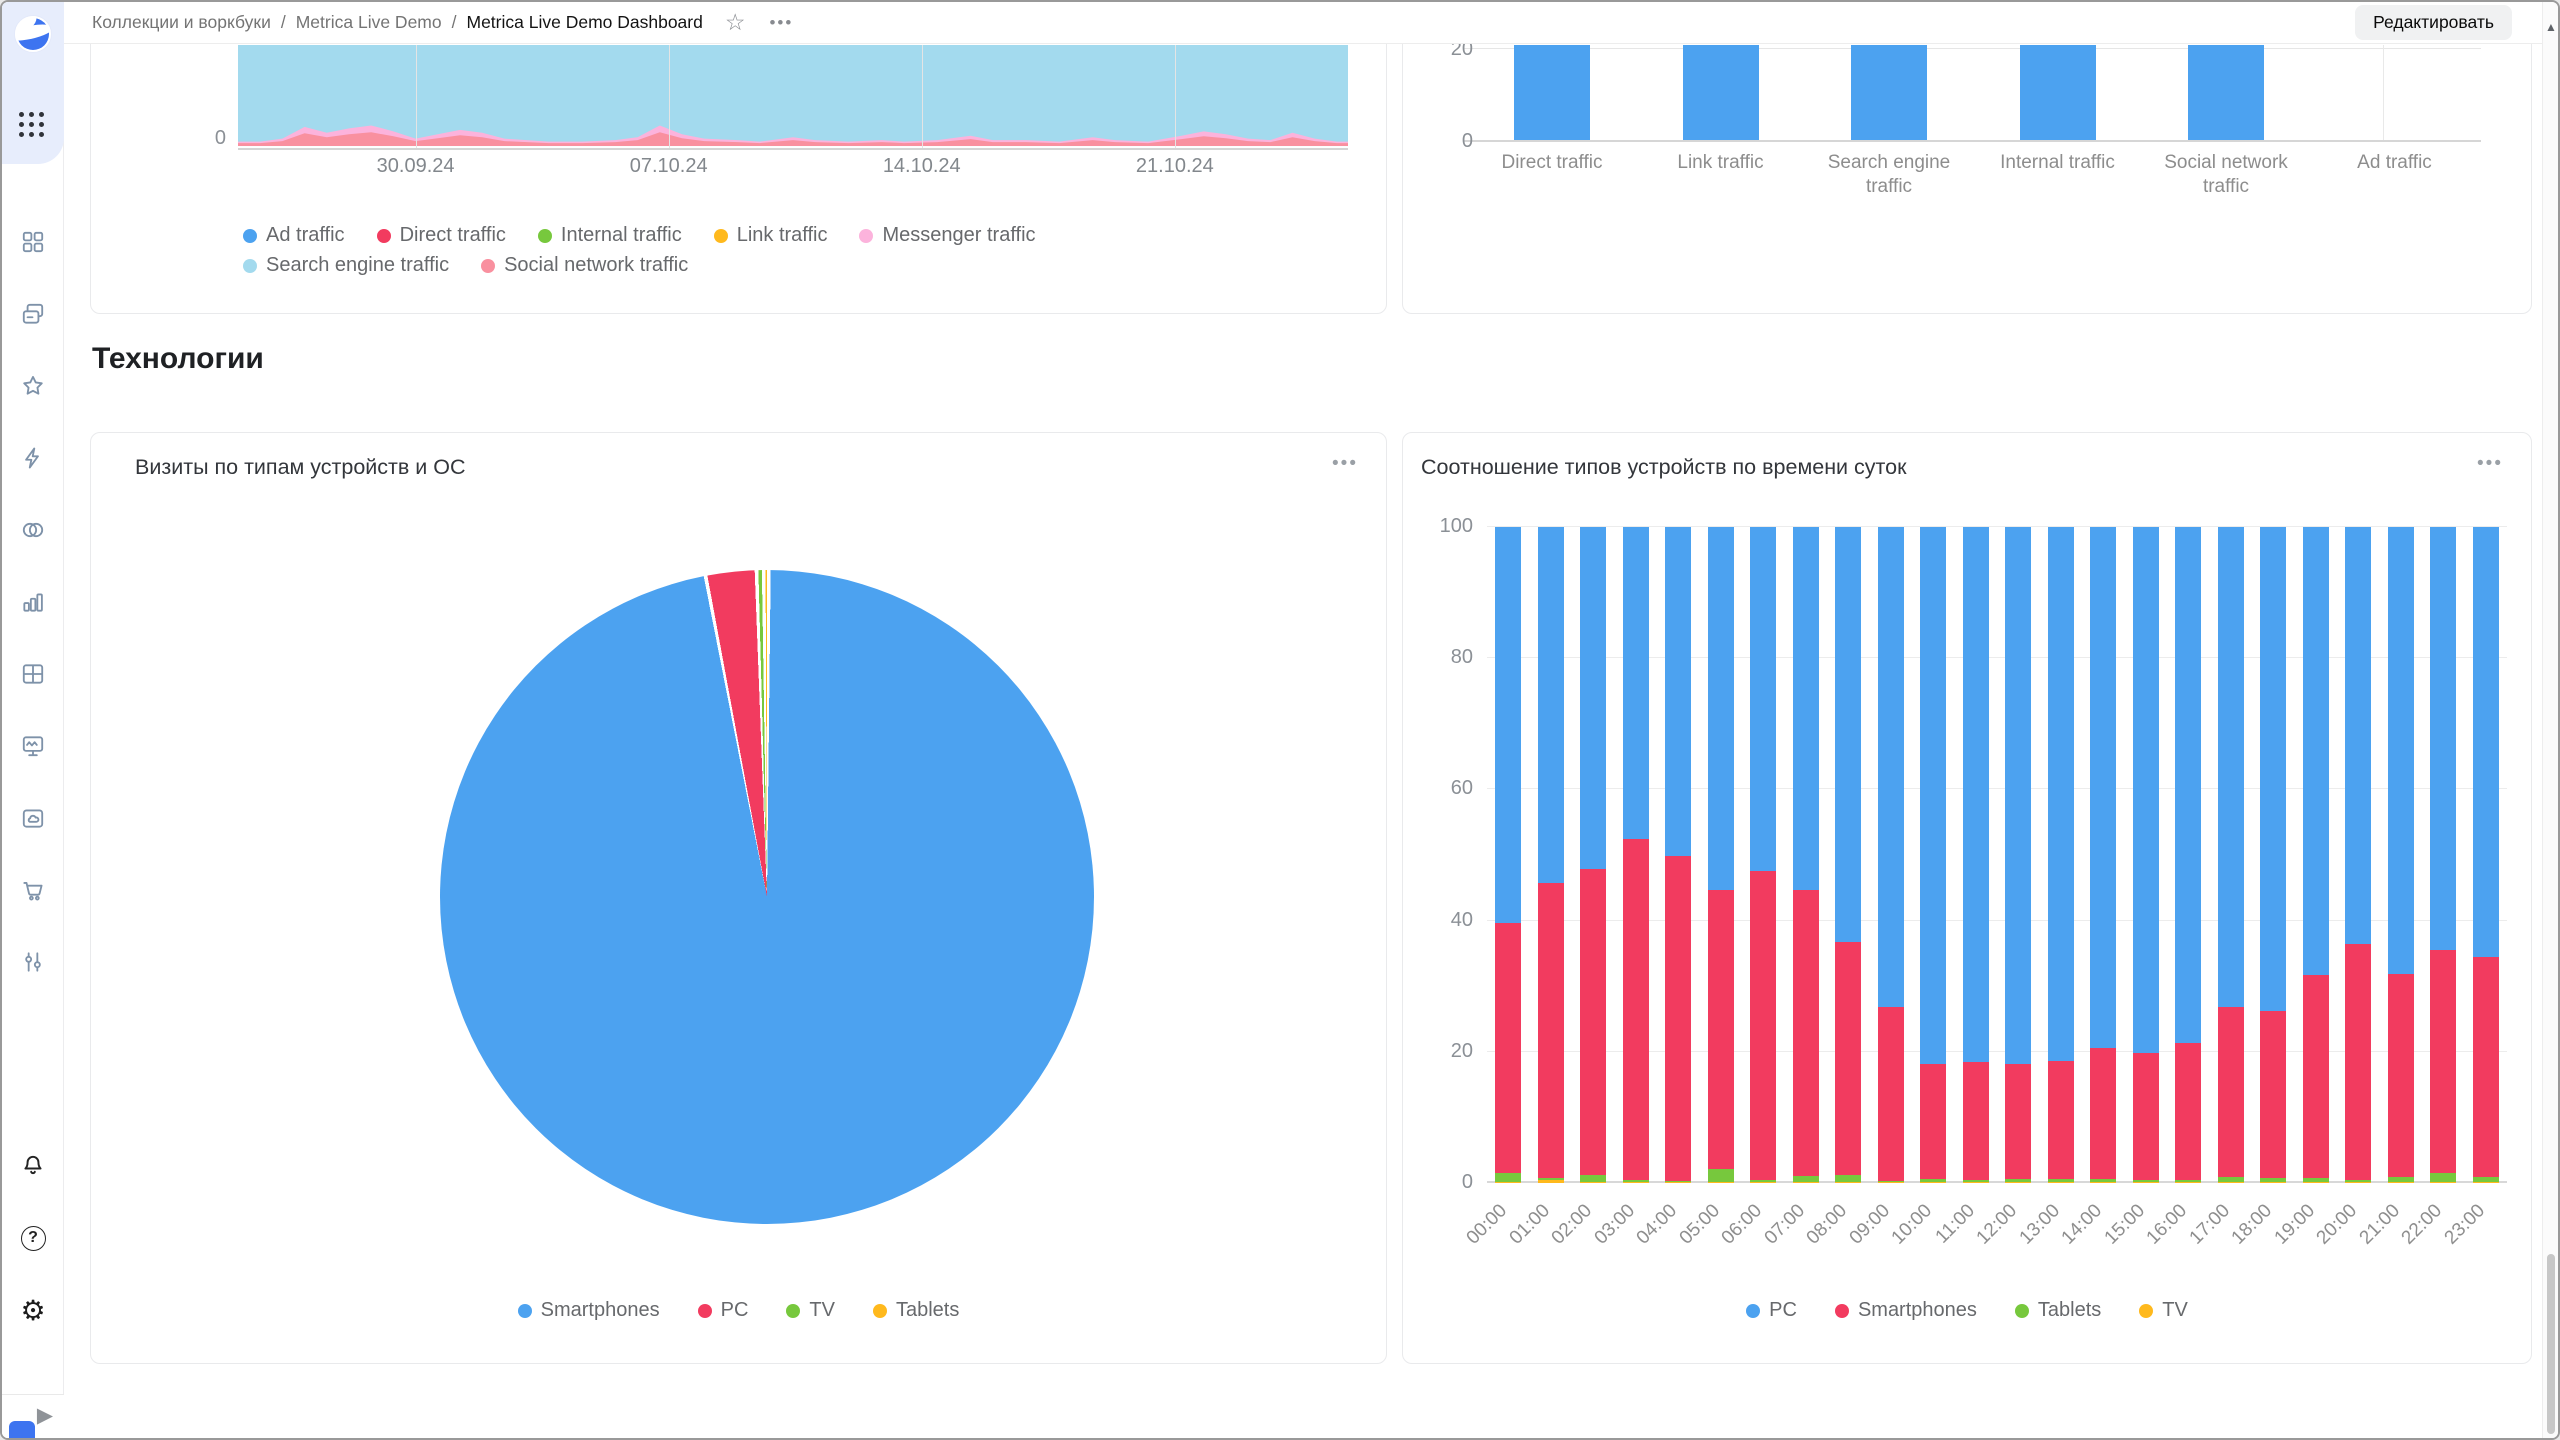  Describe the element at coordinates (1848, 1058) in the screenshot. I see `segment-smartphones-08:00` at that location.